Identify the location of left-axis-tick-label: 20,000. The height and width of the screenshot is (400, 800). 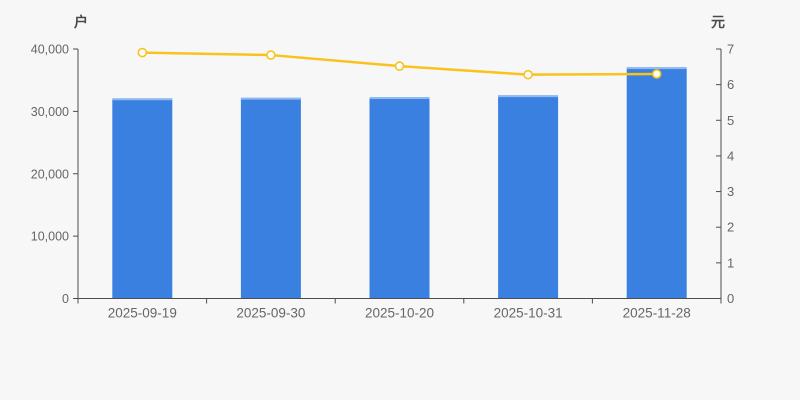
(50, 174).